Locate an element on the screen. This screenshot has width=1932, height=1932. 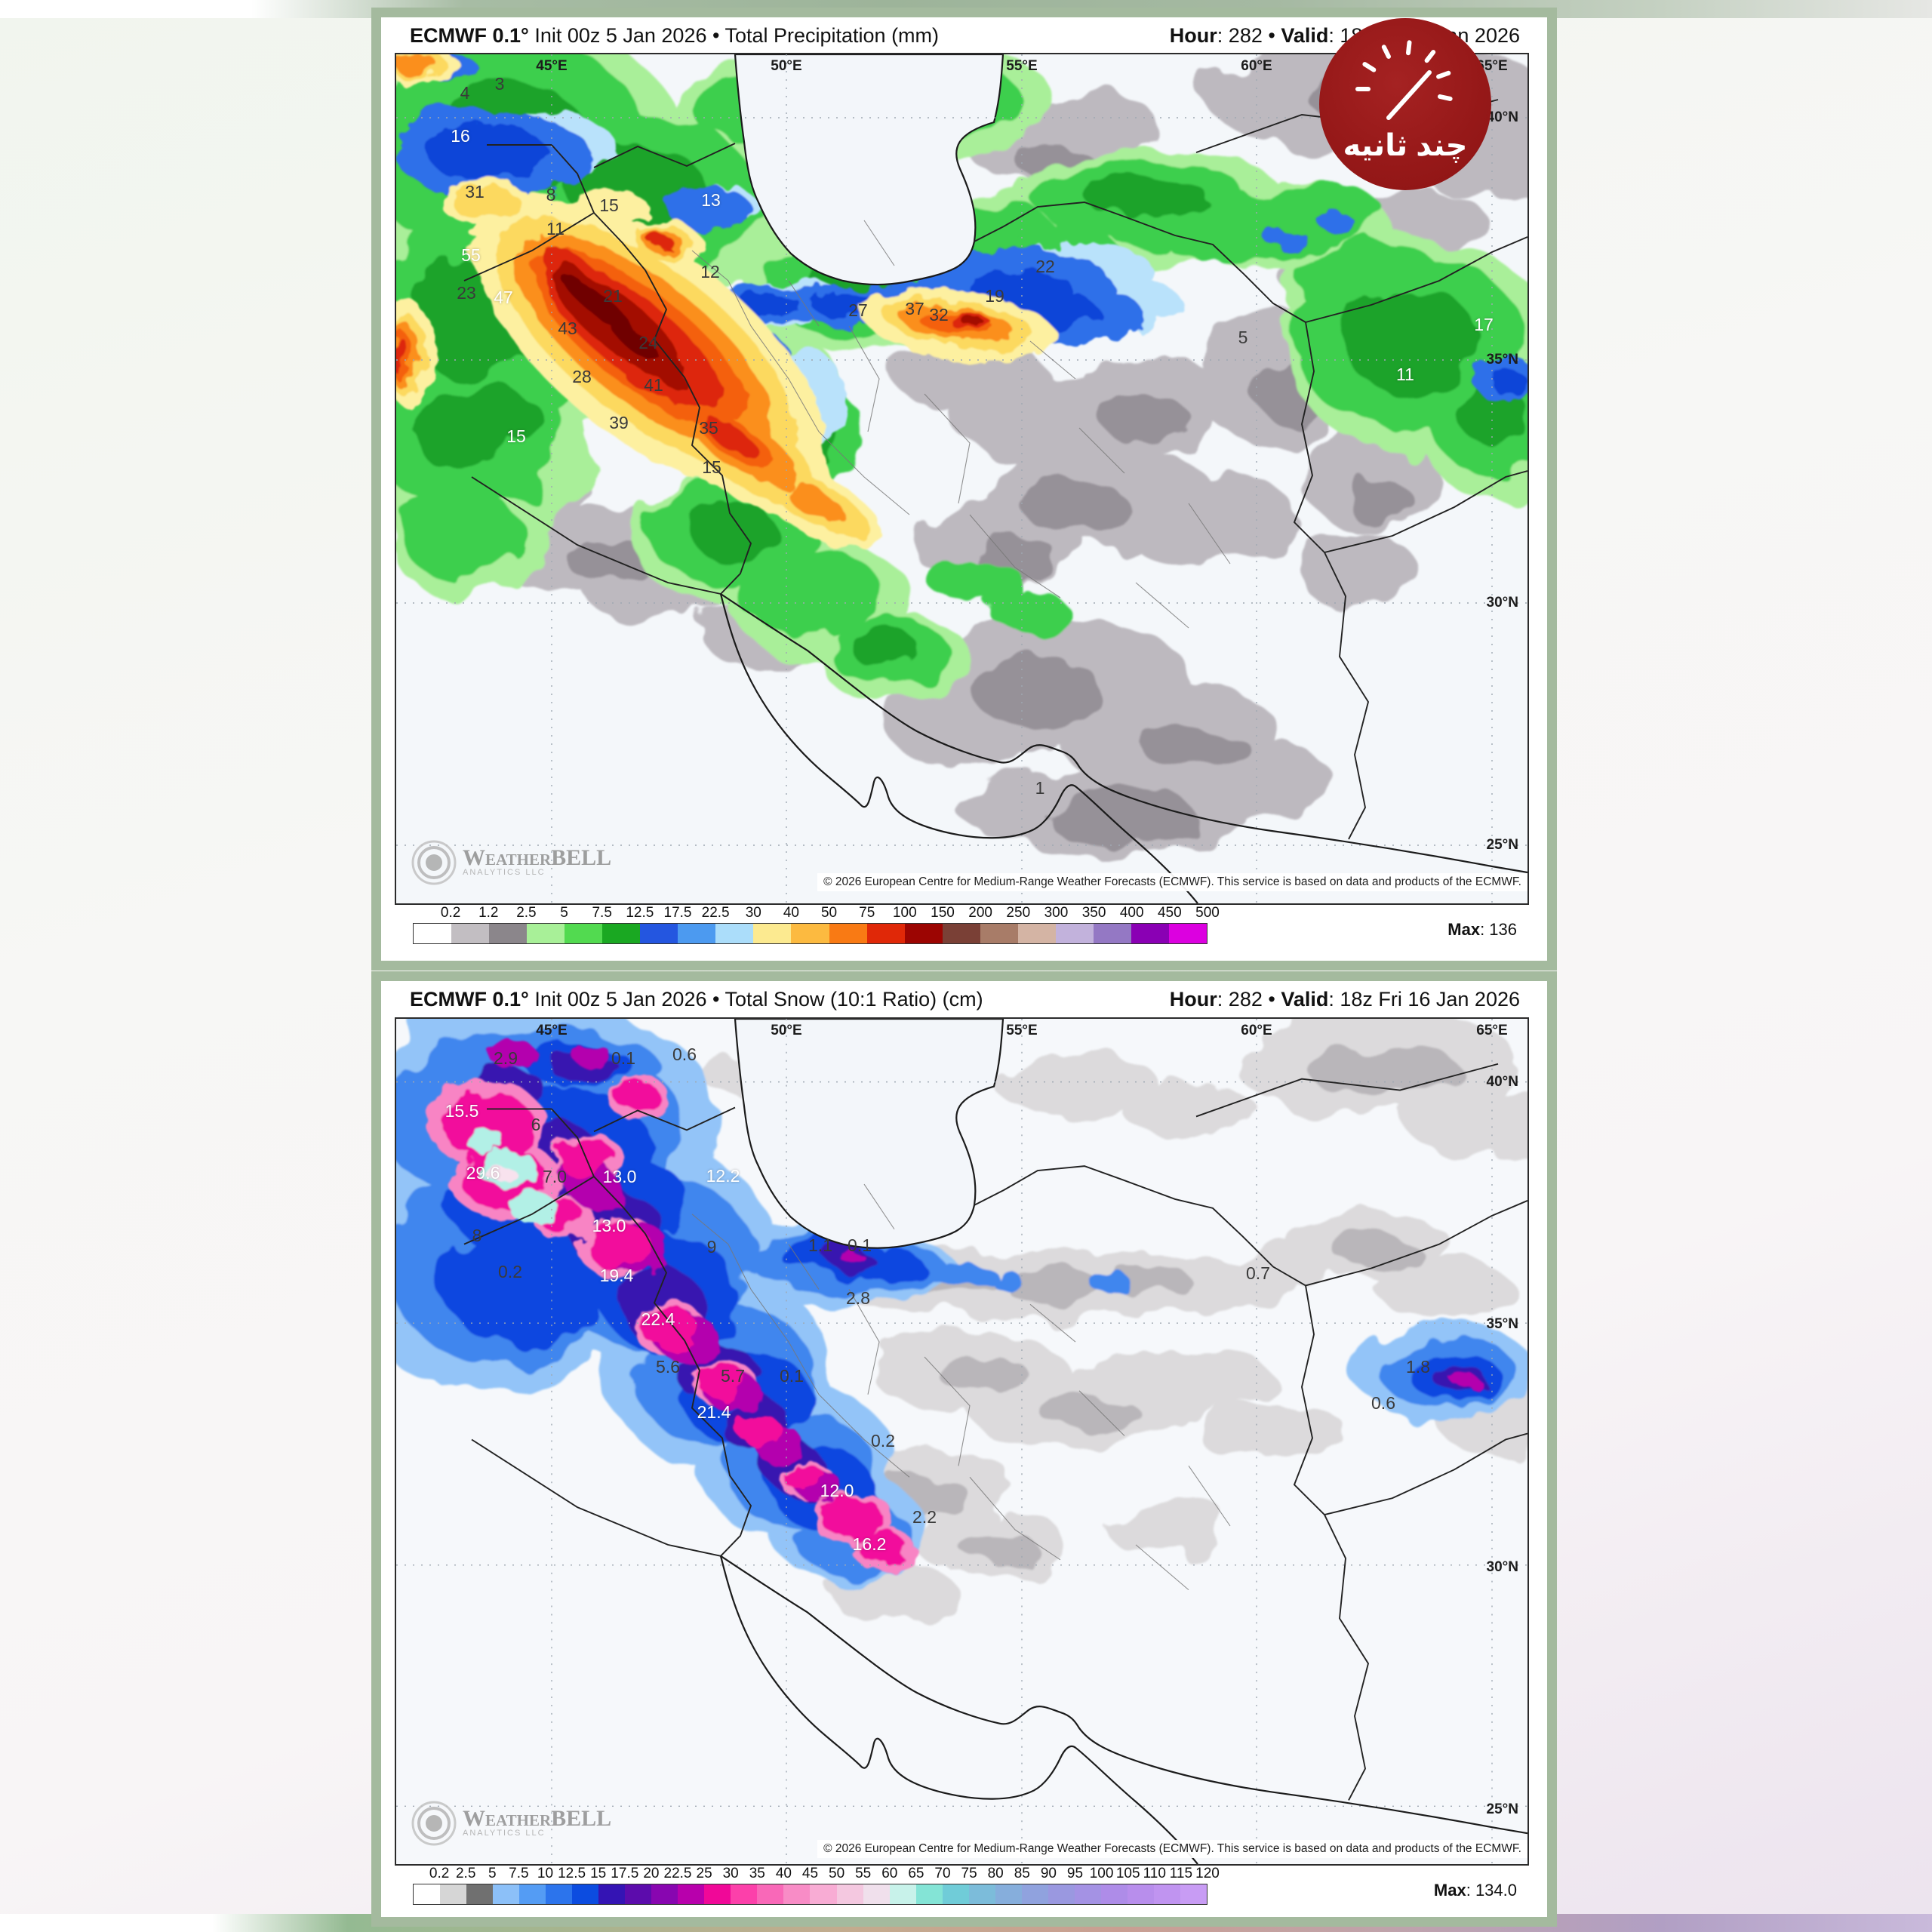
map-value-label: 4 is located at coordinates (465, 93).